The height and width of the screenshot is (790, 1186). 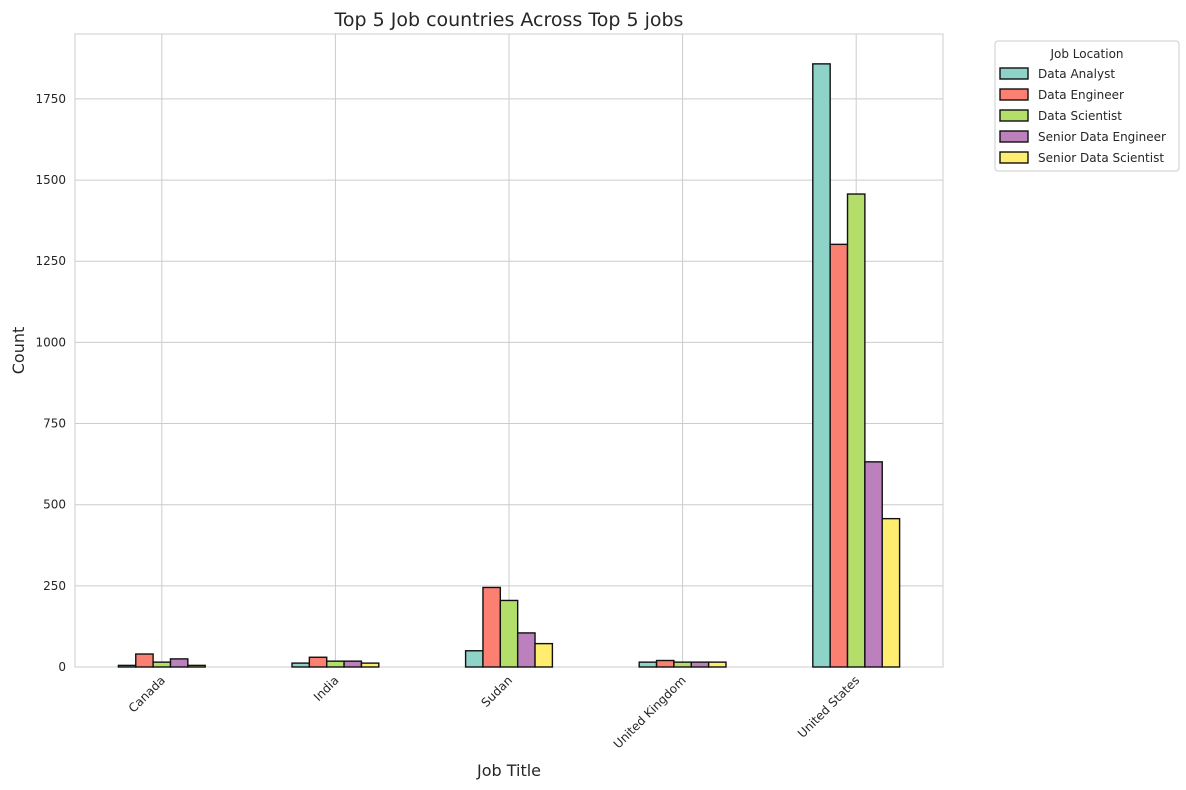 I want to click on y-tick-label: 1750, so click(x=50, y=99).